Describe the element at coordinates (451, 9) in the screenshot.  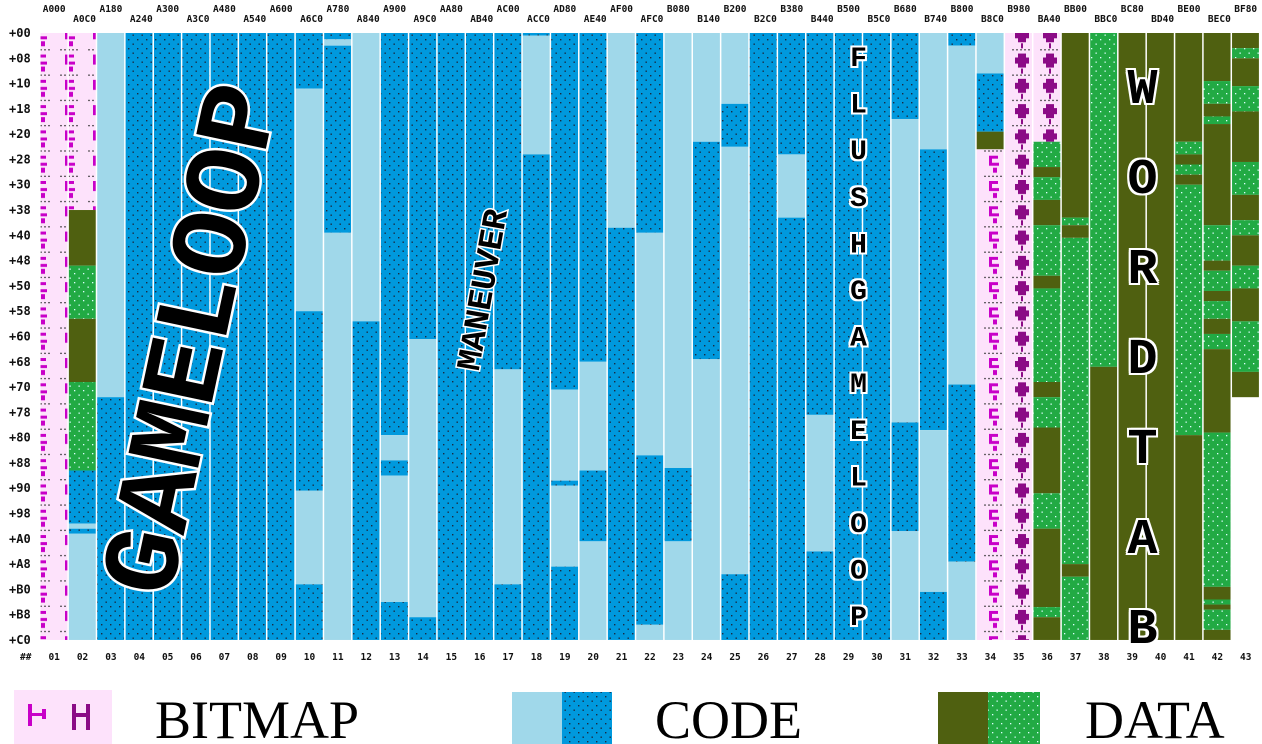
I see `column-address: AA80` at that location.